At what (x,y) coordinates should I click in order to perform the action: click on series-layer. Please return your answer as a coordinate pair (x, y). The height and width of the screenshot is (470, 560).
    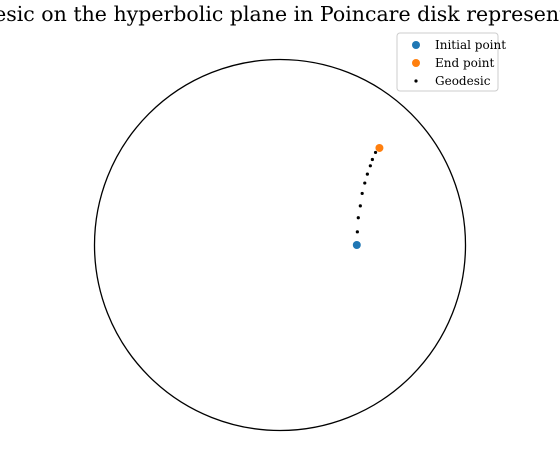
    Looking at the image, I should click on (368, 196).